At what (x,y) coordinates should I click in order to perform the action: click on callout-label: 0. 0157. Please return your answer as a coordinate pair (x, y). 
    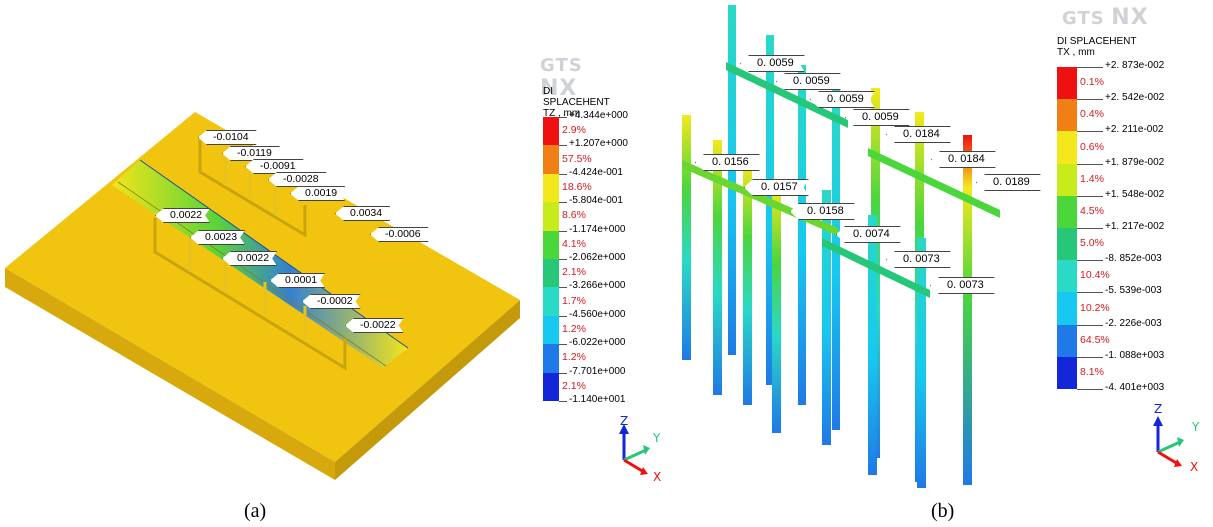
    Looking at the image, I should click on (776, 187).